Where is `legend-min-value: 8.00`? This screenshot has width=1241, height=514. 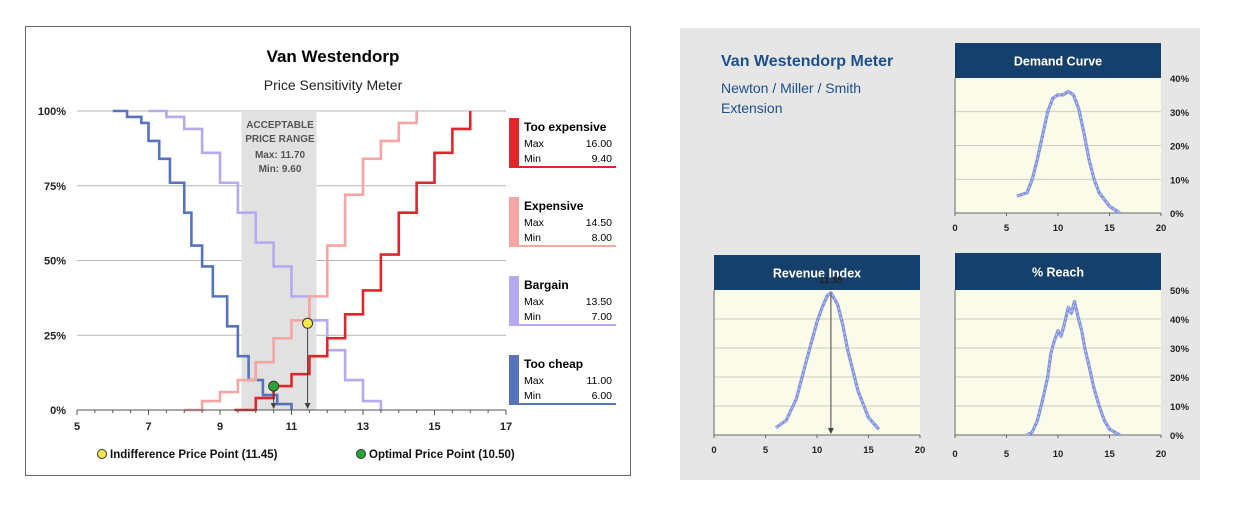 legend-min-value: 8.00 is located at coordinates (602, 238).